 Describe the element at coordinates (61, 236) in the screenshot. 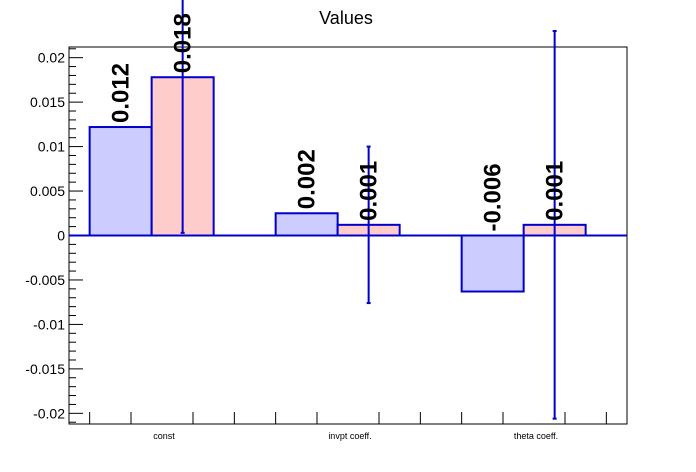

I see `y-tick-label: 0` at that location.